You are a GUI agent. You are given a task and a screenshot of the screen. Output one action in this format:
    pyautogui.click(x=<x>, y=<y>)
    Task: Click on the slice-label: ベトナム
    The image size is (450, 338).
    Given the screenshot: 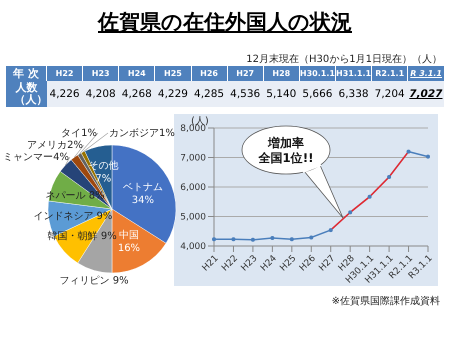 What is the action you would take?
    pyautogui.click(x=142, y=188)
    